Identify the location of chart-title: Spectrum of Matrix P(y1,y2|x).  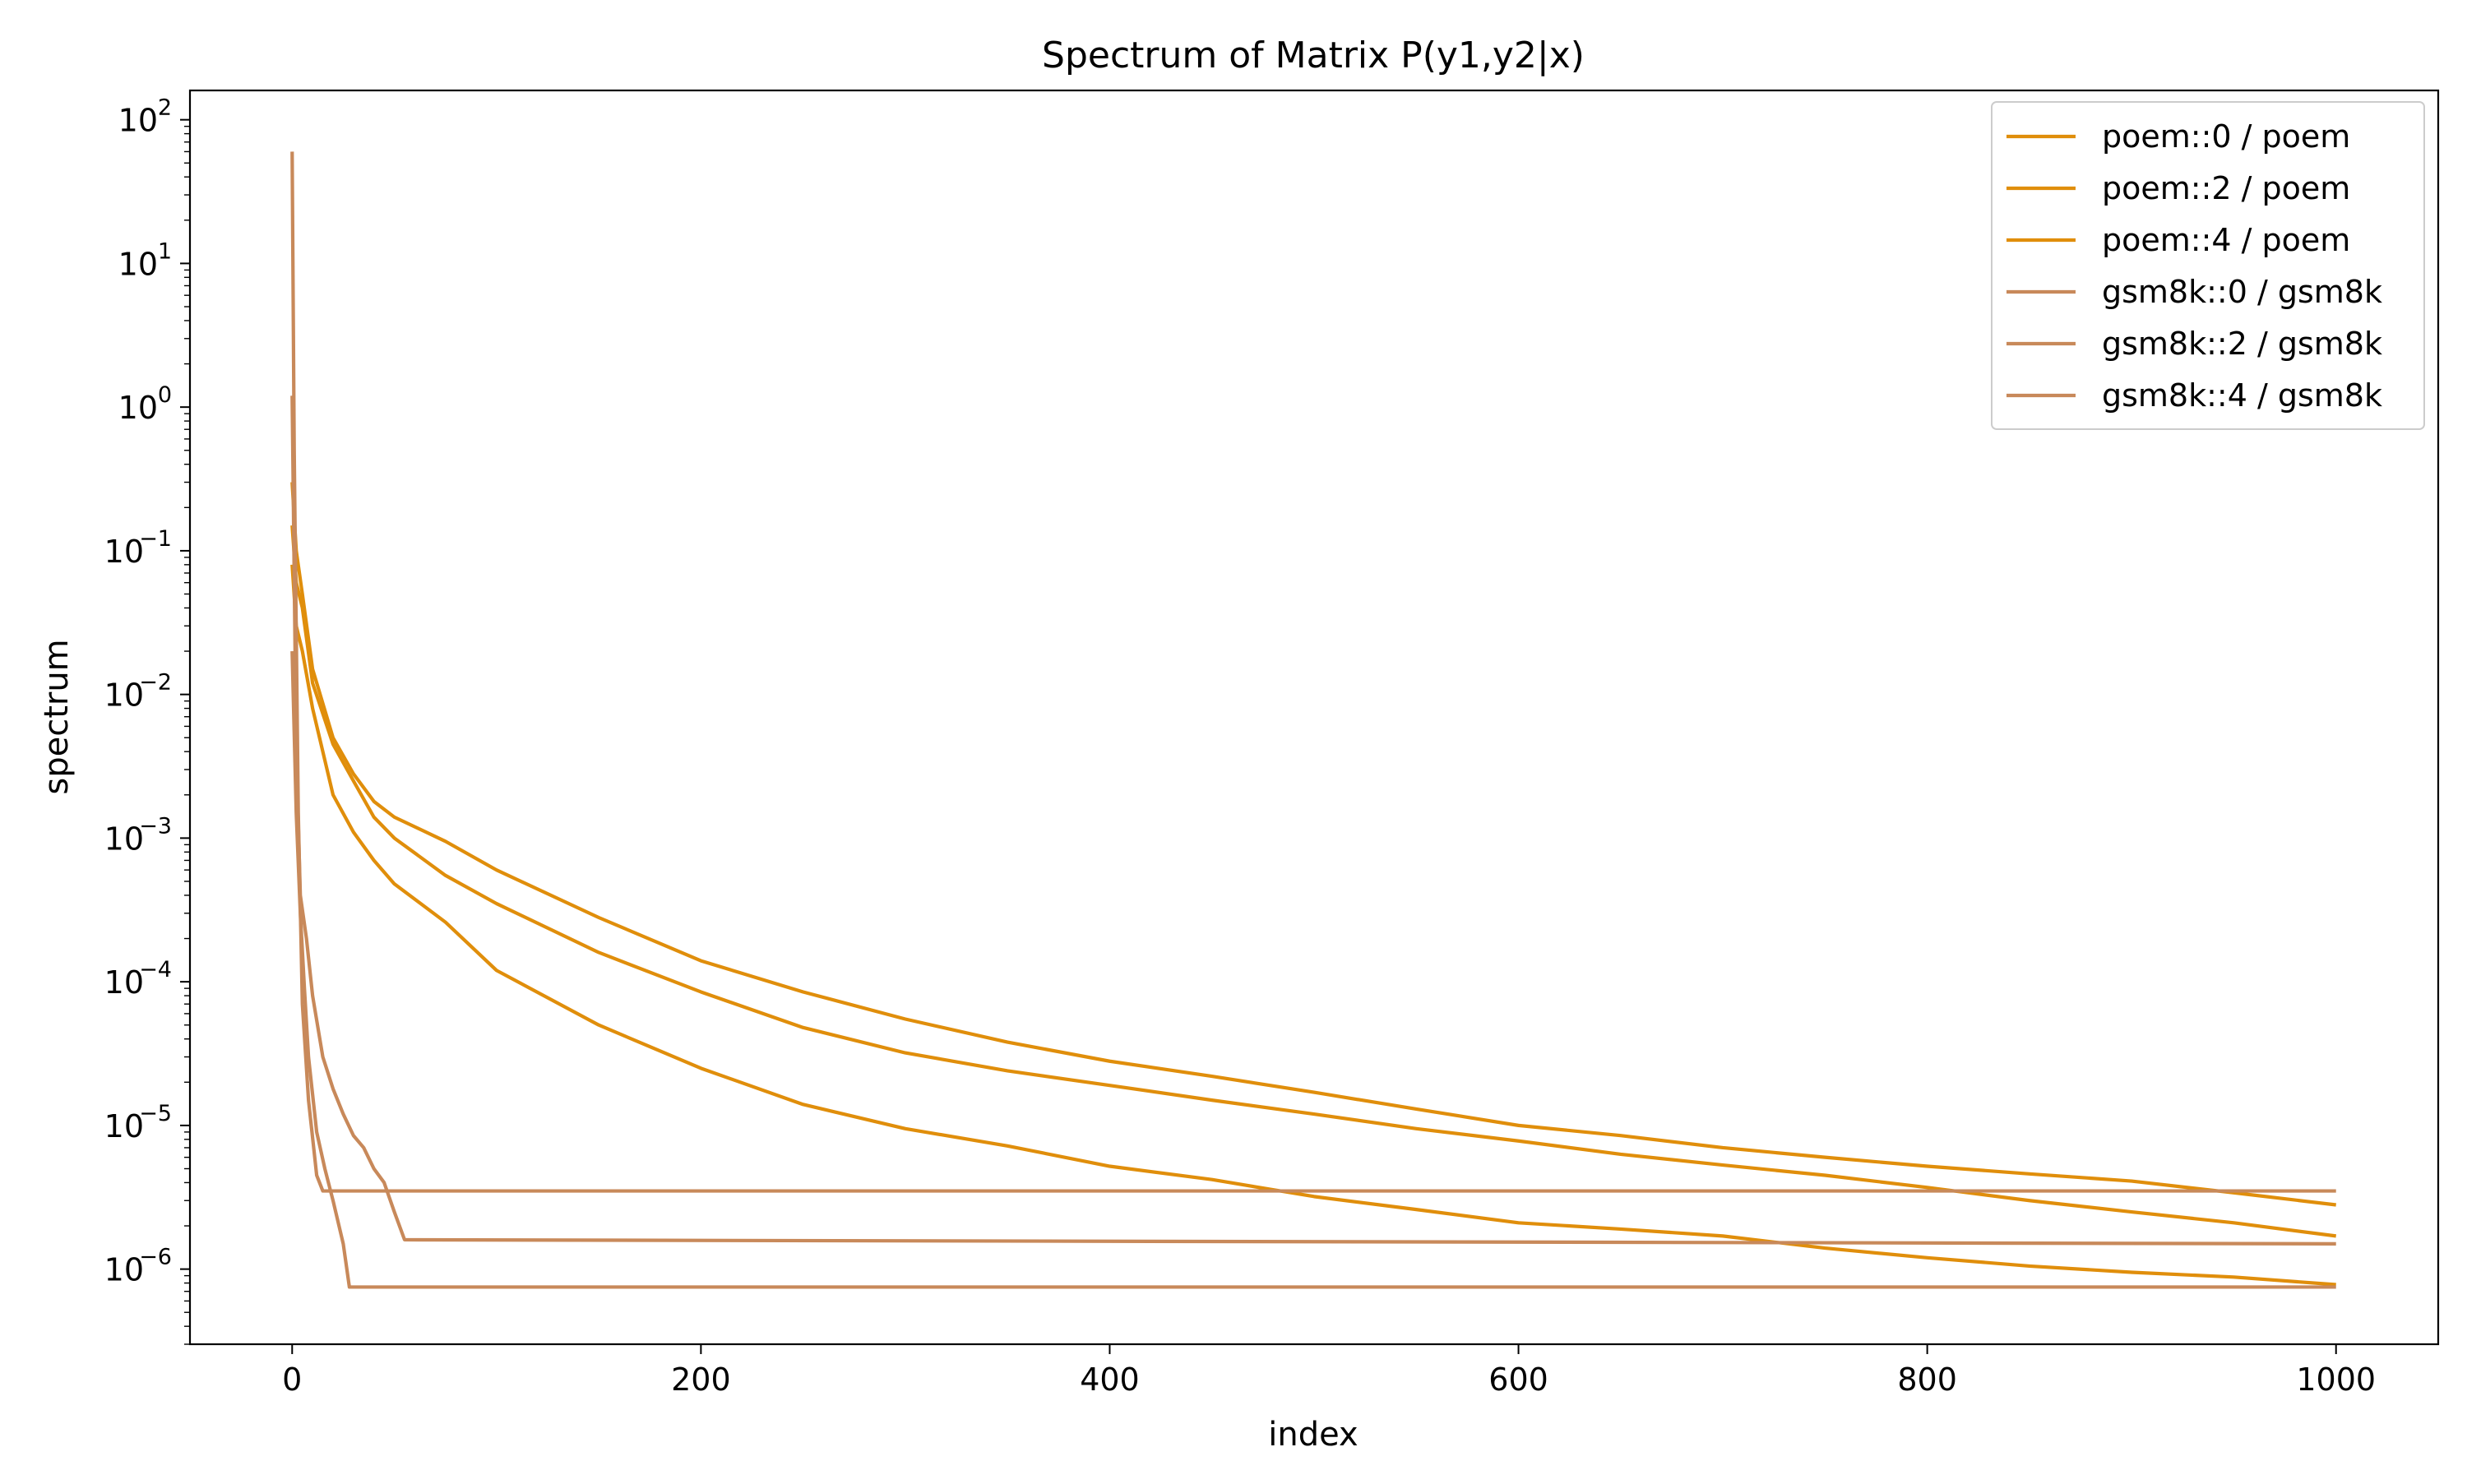
(1314, 55).